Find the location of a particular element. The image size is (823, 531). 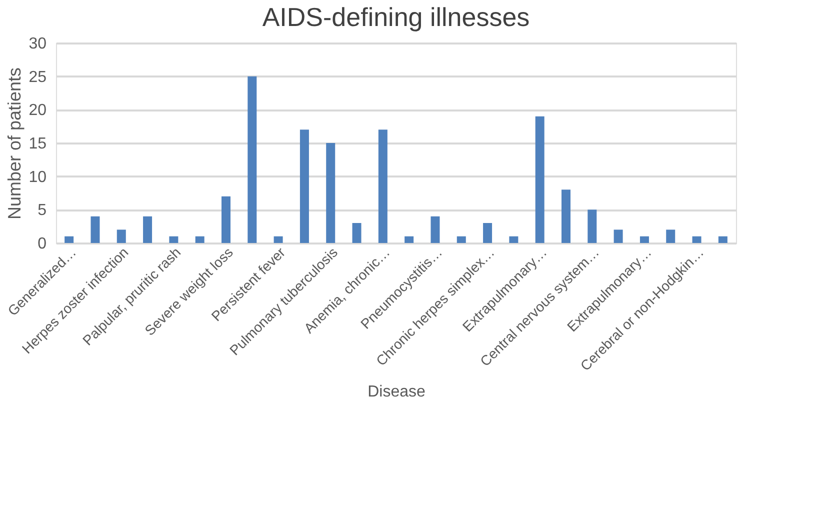

y-tick-label: 15 is located at coordinates (37, 144).